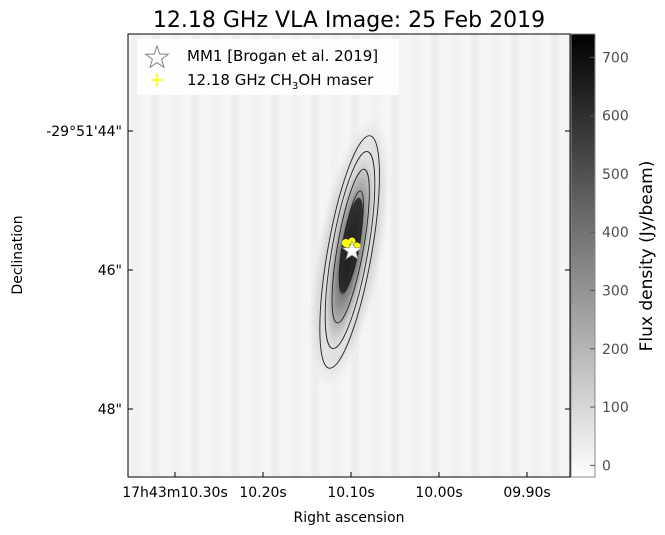 The height and width of the screenshot is (535, 665). What do you see at coordinates (609, 262) in the screenshot?
I see `colorbar-ticks: 0 100 200 300 400 500 600 700` at bounding box center [609, 262].